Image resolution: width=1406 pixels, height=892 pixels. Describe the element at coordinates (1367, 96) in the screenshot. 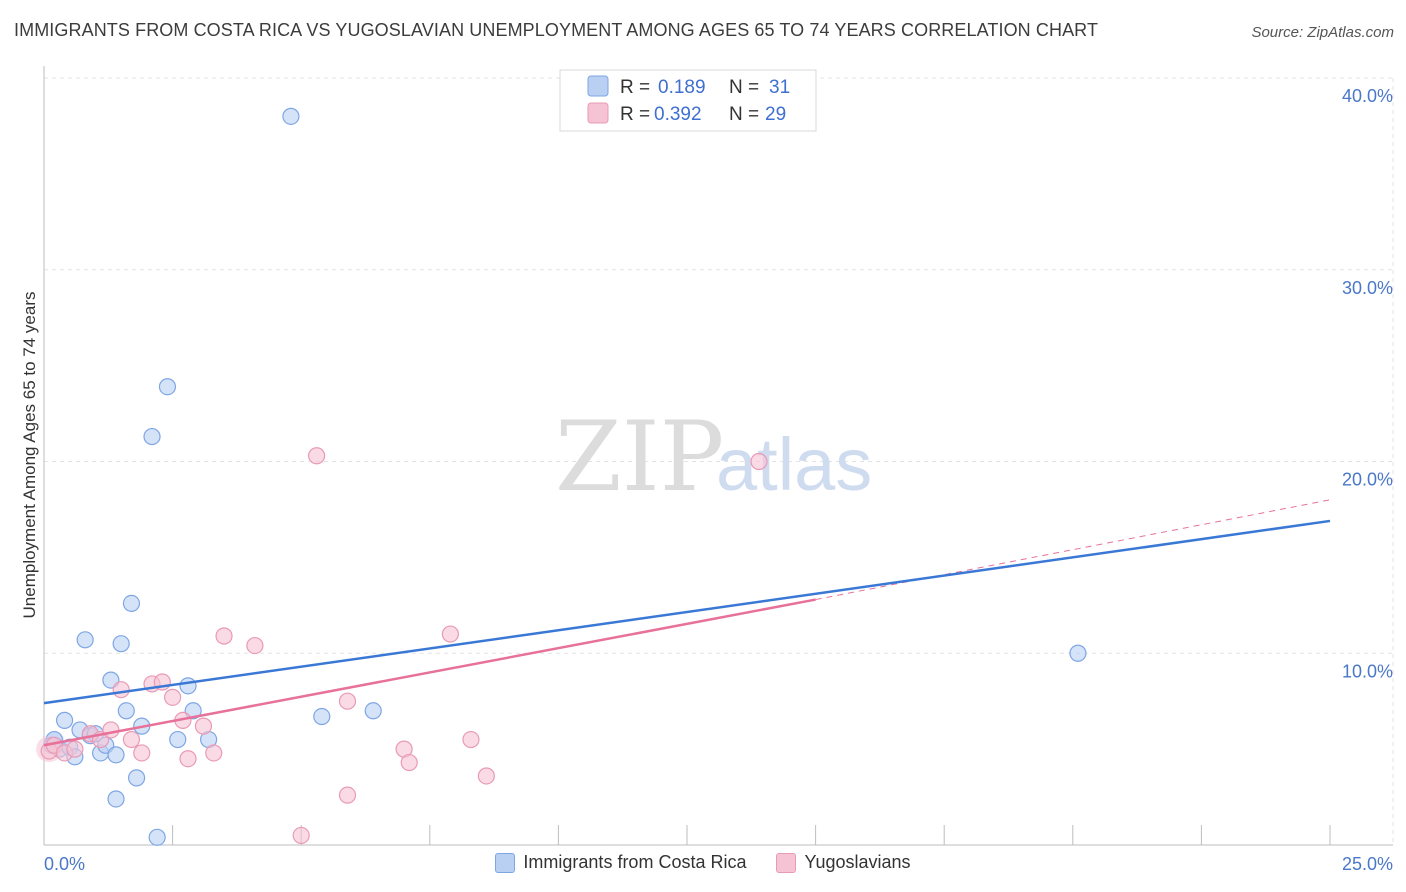

I see `y-tick-label-40: 40.0%` at that location.